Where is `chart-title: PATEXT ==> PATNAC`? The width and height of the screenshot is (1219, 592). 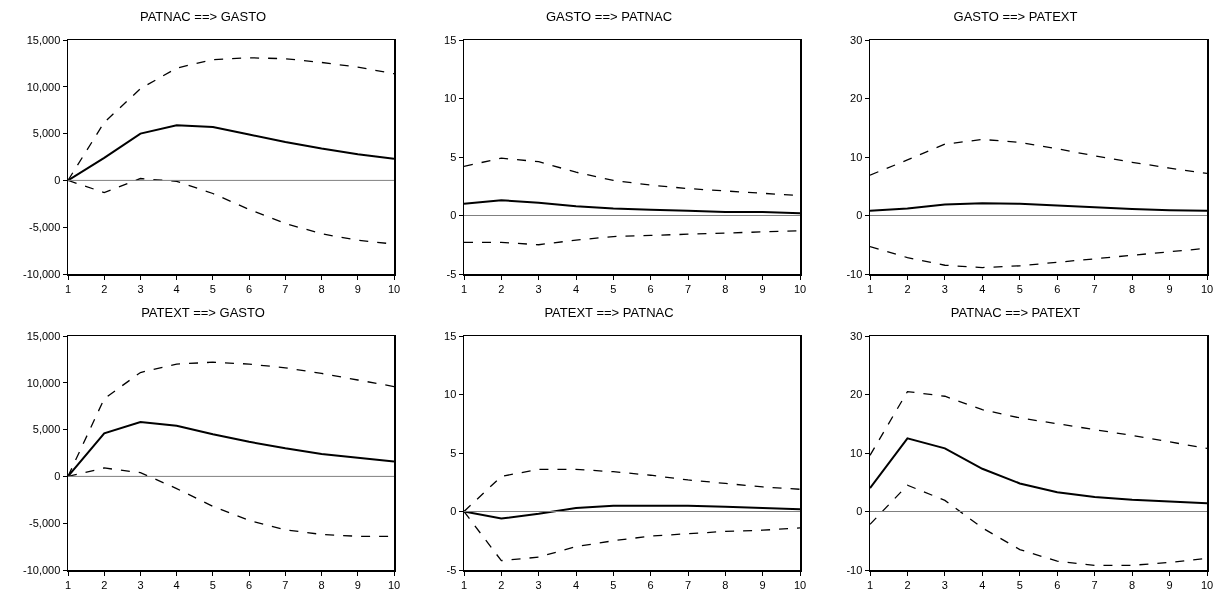
chart-title: PATEXT ==> PATNAC is located at coordinates (609, 312).